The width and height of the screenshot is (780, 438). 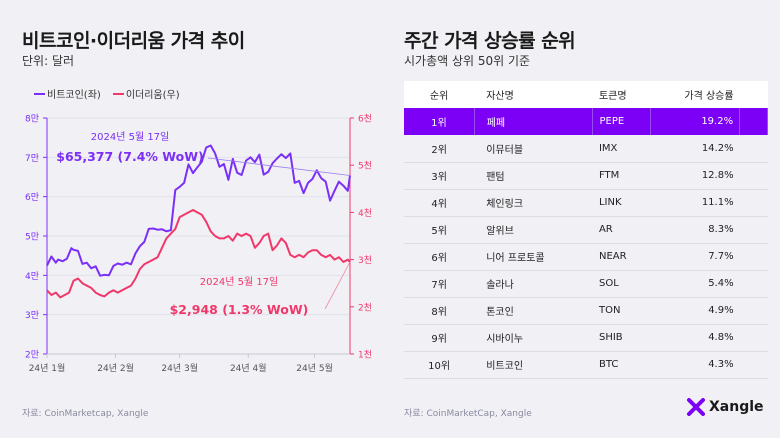 What do you see at coordinates (721, 283) in the screenshot?
I see `price-change-cell: 5.4%` at bounding box center [721, 283].